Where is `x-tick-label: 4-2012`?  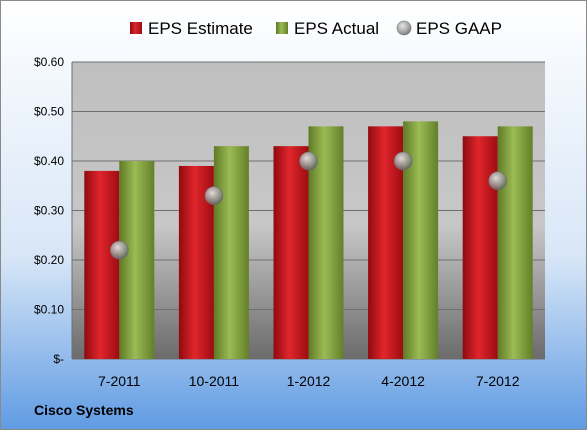
x-tick-label: 4-2012 is located at coordinates (403, 381).